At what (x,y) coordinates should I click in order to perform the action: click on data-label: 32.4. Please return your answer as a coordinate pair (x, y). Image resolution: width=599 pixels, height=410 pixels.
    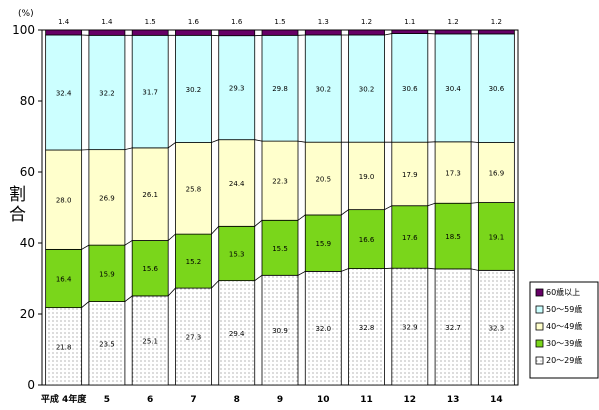
    Looking at the image, I should click on (64, 93).